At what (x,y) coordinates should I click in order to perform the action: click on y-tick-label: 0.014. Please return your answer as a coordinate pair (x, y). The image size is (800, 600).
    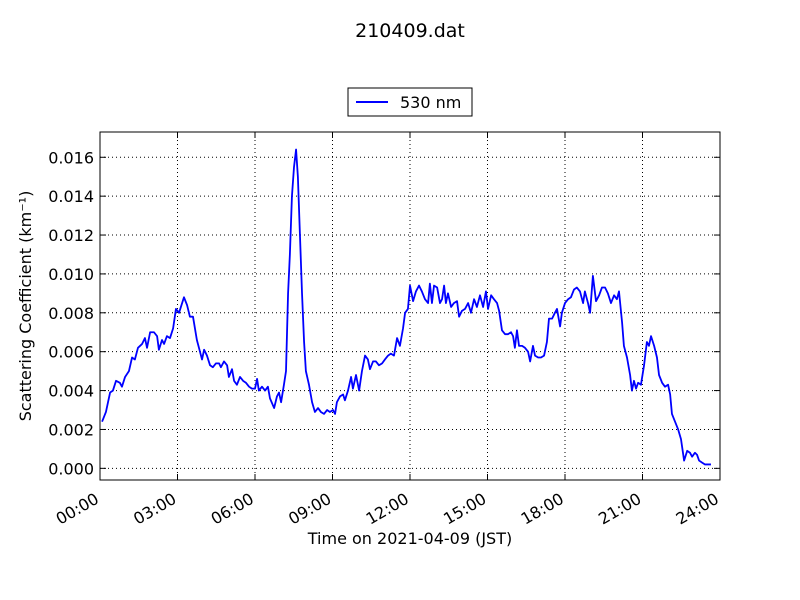
    Looking at the image, I should click on (71, 196).